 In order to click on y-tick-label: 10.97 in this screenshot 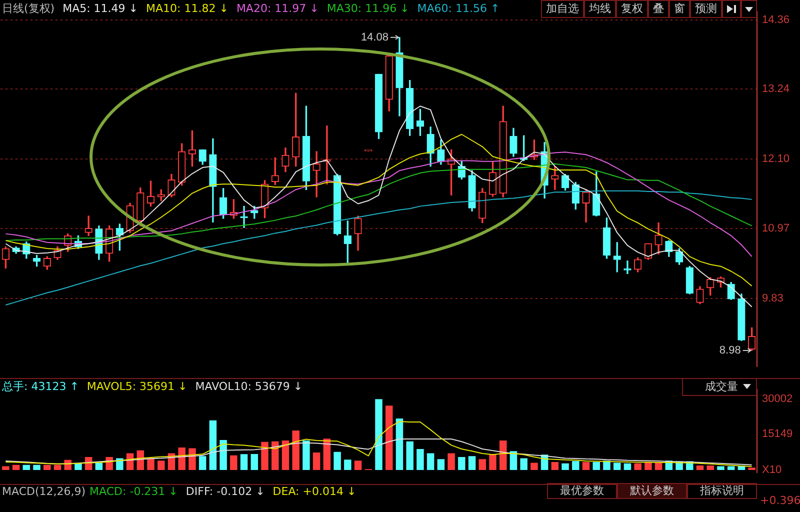, I will do `click(776, 228)`.